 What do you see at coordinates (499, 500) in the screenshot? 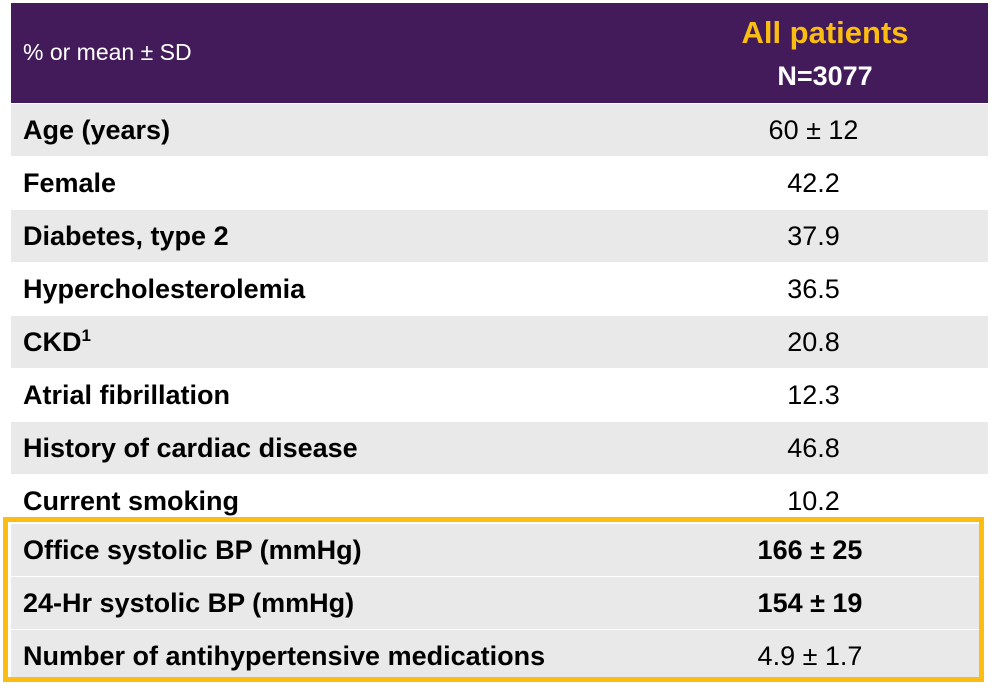
I see `table-row: Current smoking 10.2` at bounding box center [499, 500].